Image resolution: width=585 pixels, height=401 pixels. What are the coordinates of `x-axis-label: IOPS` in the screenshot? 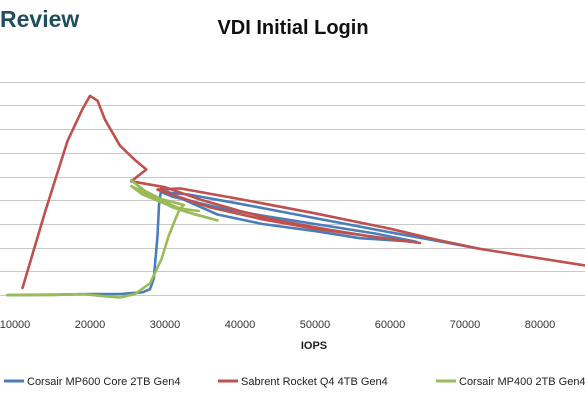 It's located at (314, 346).